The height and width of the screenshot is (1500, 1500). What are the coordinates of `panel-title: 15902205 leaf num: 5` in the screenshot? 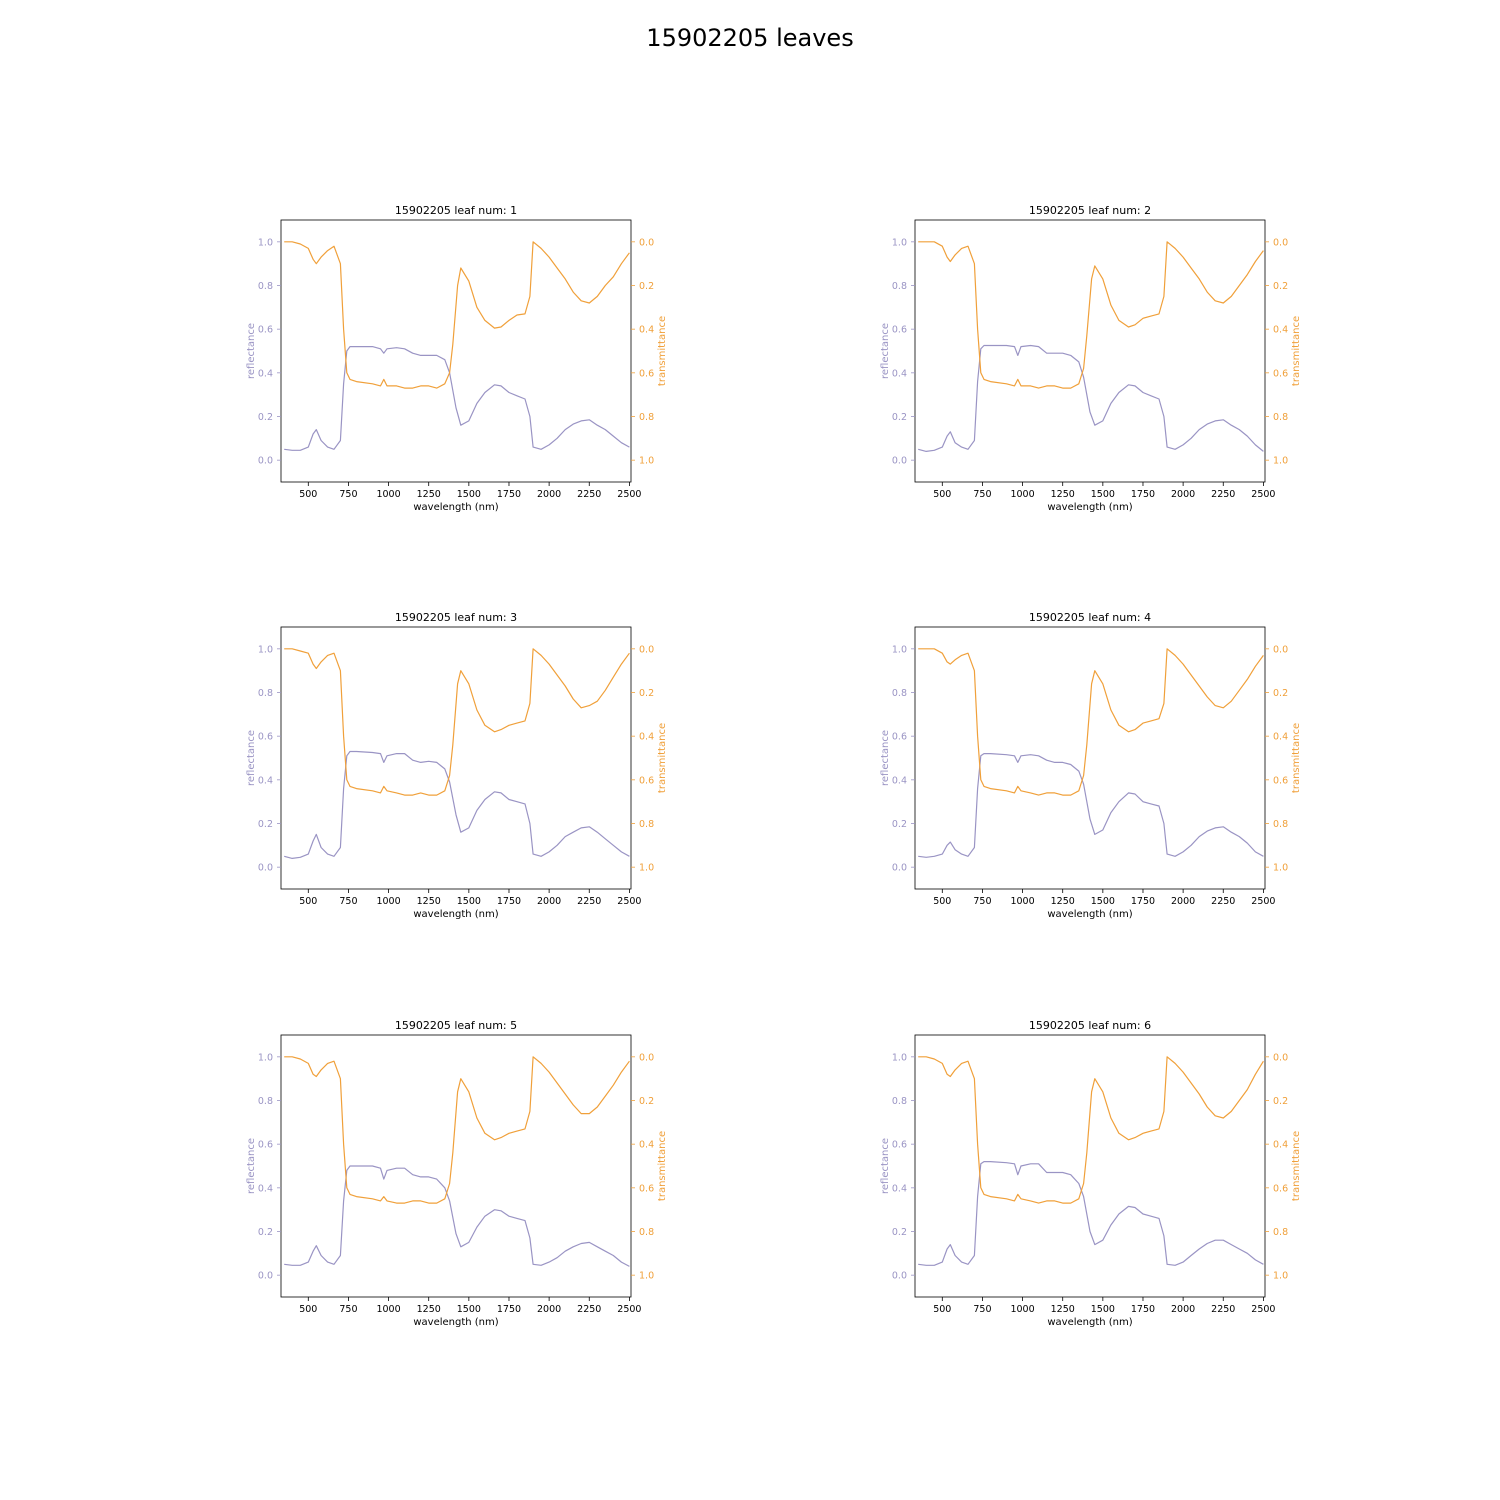 It's located at (456, 1025).